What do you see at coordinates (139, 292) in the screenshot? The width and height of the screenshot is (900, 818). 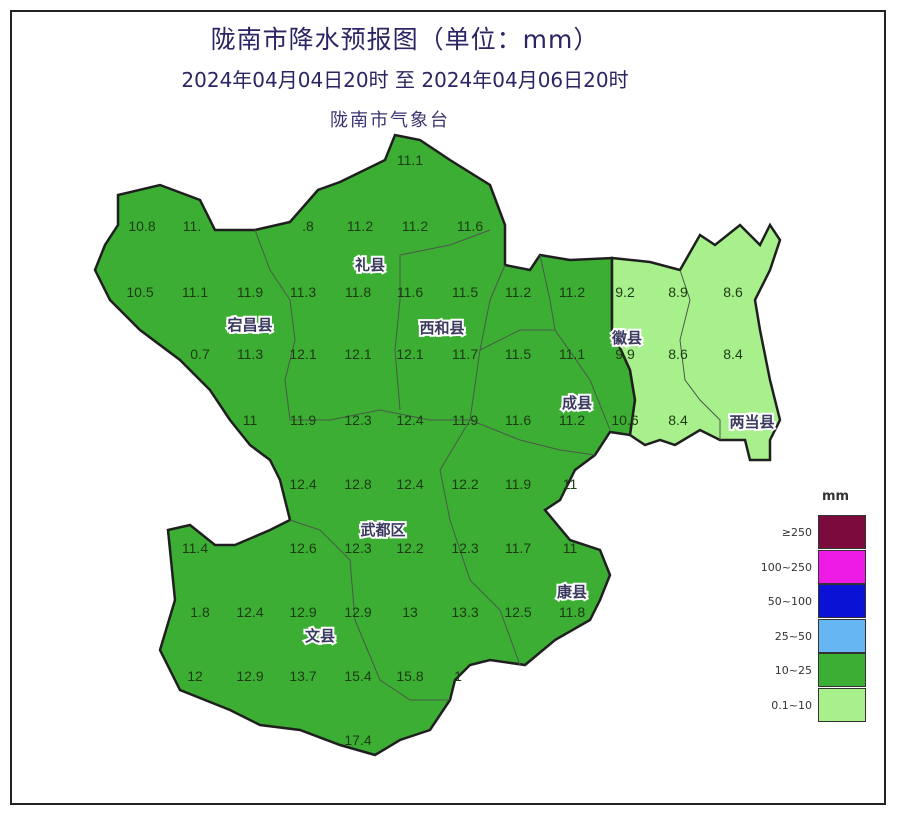 I see `grid-value: 10.5` at bounding box center [139, 292].